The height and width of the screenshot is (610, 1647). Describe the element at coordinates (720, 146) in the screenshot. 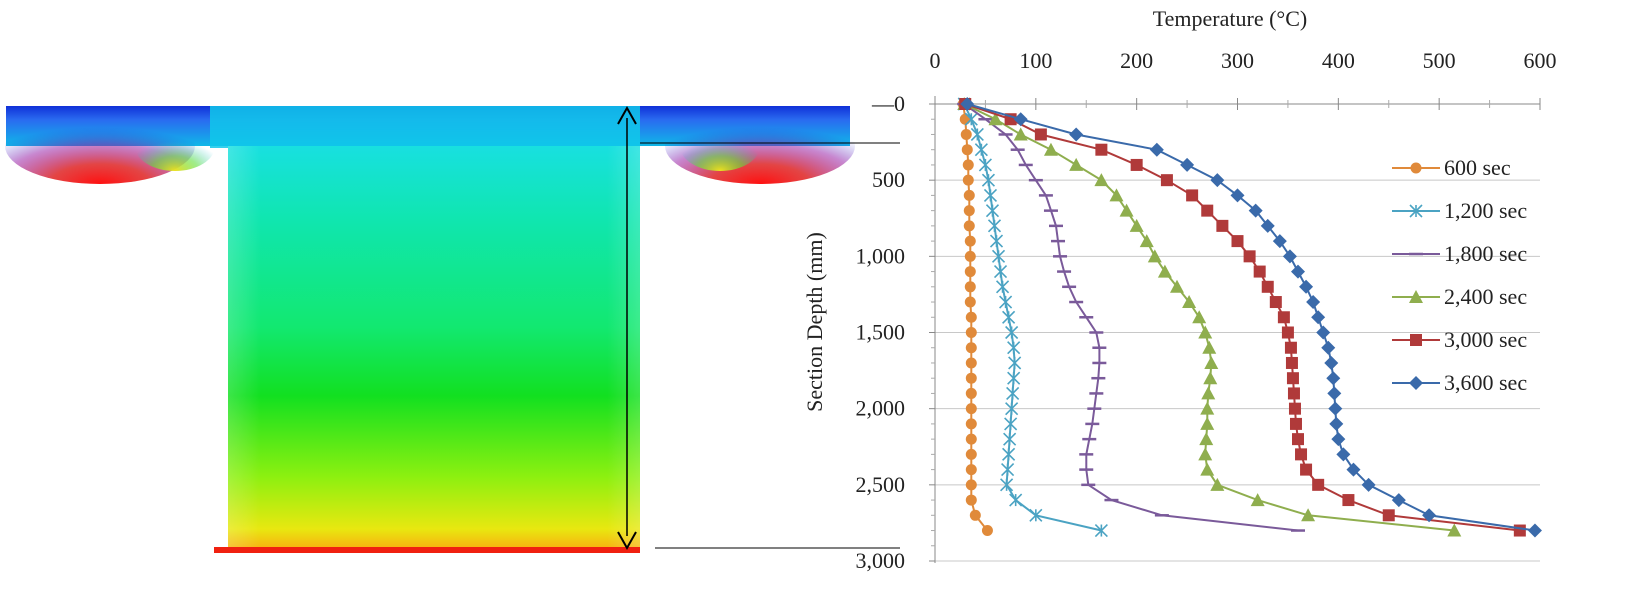

I see `flange-warm-zone-right` at that location.